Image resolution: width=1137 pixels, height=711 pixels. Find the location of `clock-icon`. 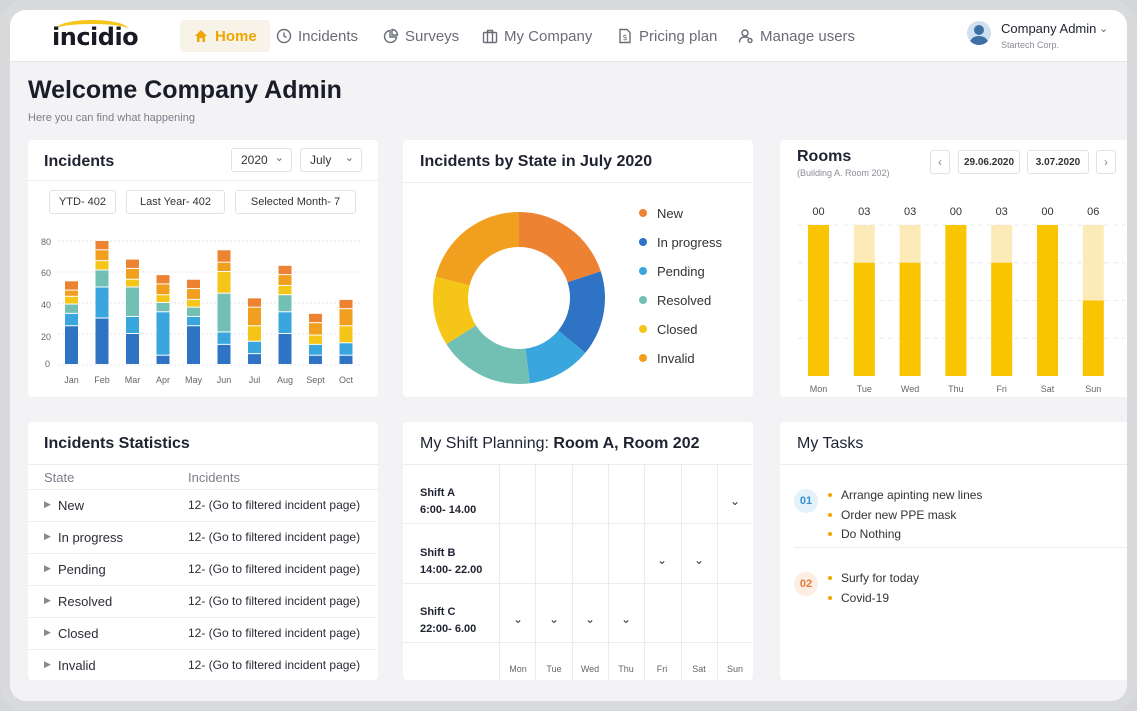

clock-icon is located at coordinates (284, 36).